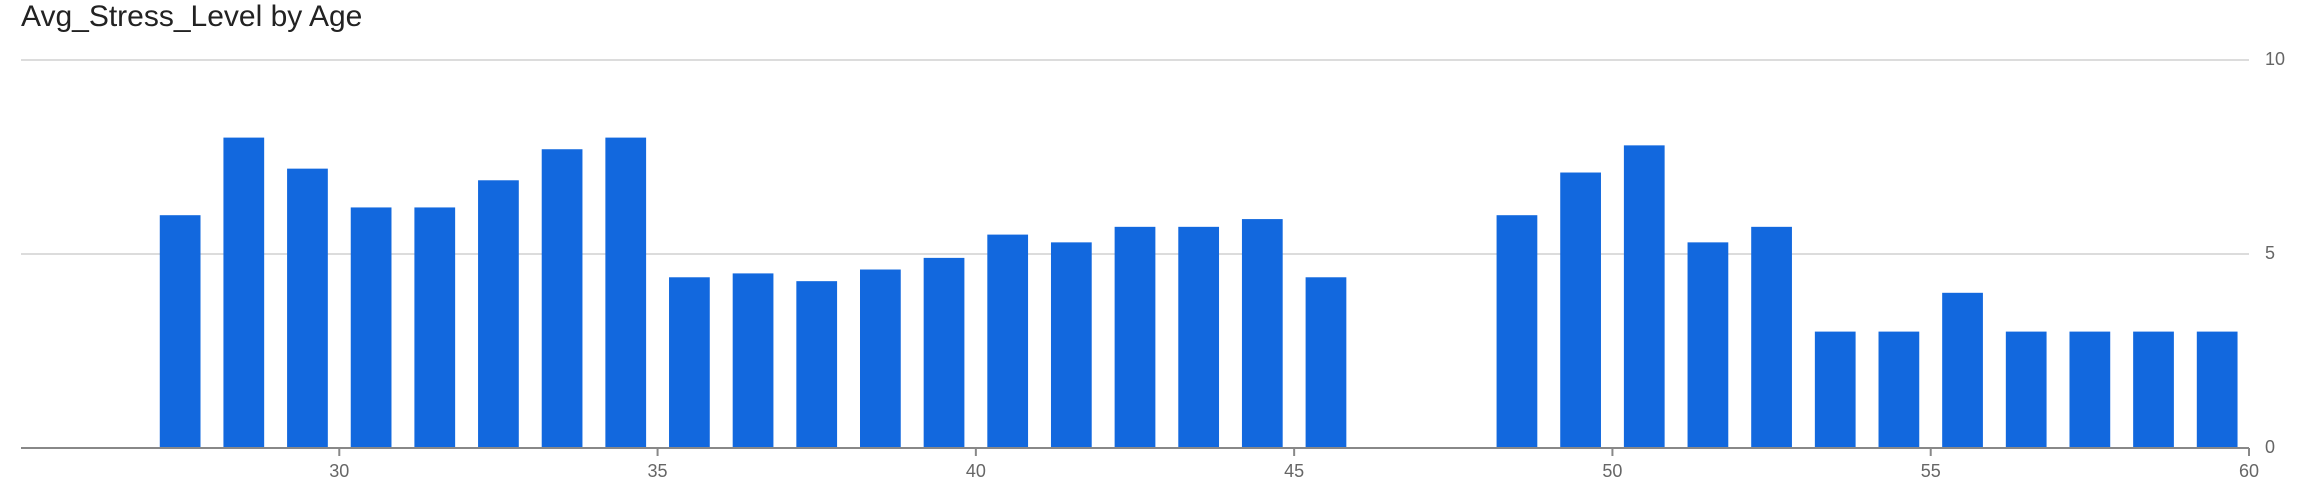 This screenshot has height=482, width=2318. What do you see at coordinates (1294, 471) in the screenshot?
I see `x-tick-label: 45` at bounding box center [1294, 471].